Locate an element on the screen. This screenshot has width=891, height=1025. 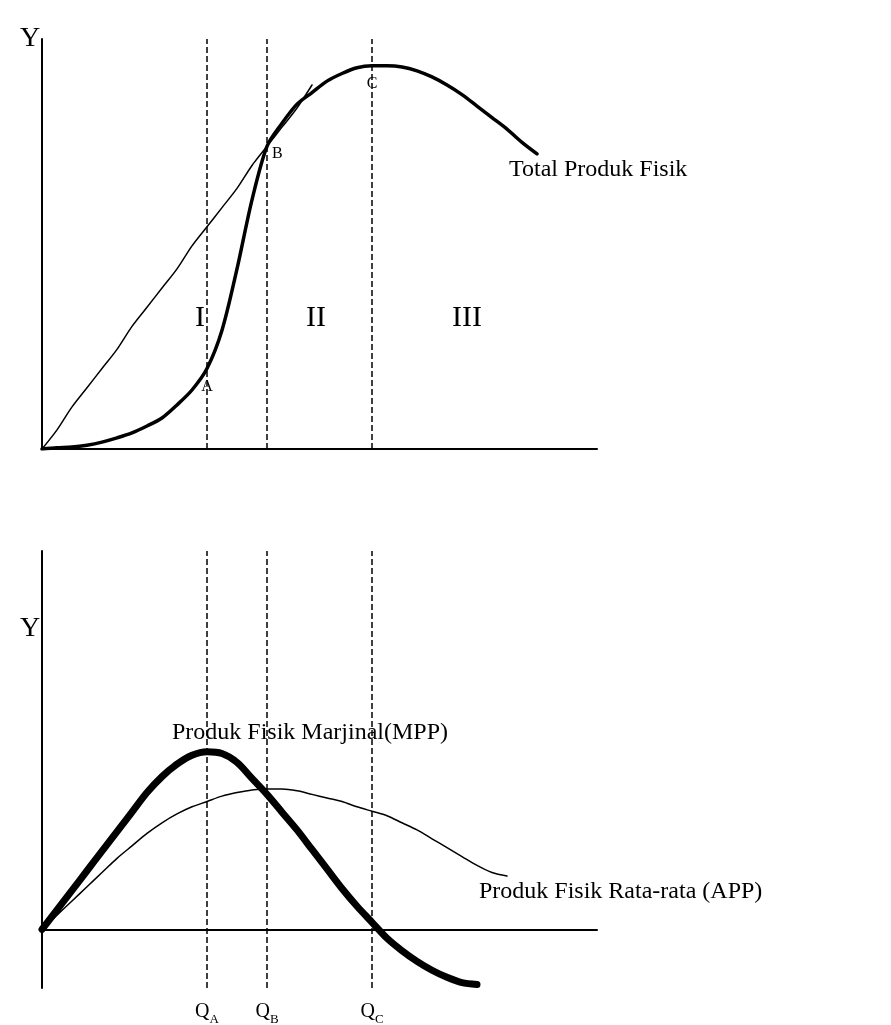
annotation: B is located at coordinates (277, 152).